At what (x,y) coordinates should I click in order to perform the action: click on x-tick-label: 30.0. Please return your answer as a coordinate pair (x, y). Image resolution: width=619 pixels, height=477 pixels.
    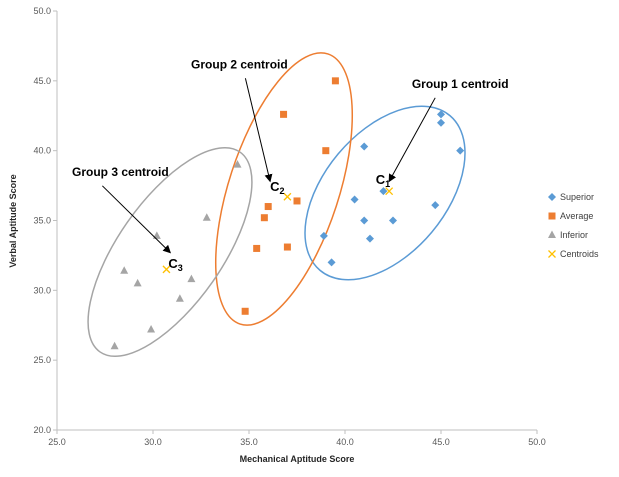
    Looking at the image, I should click on (153, 442).